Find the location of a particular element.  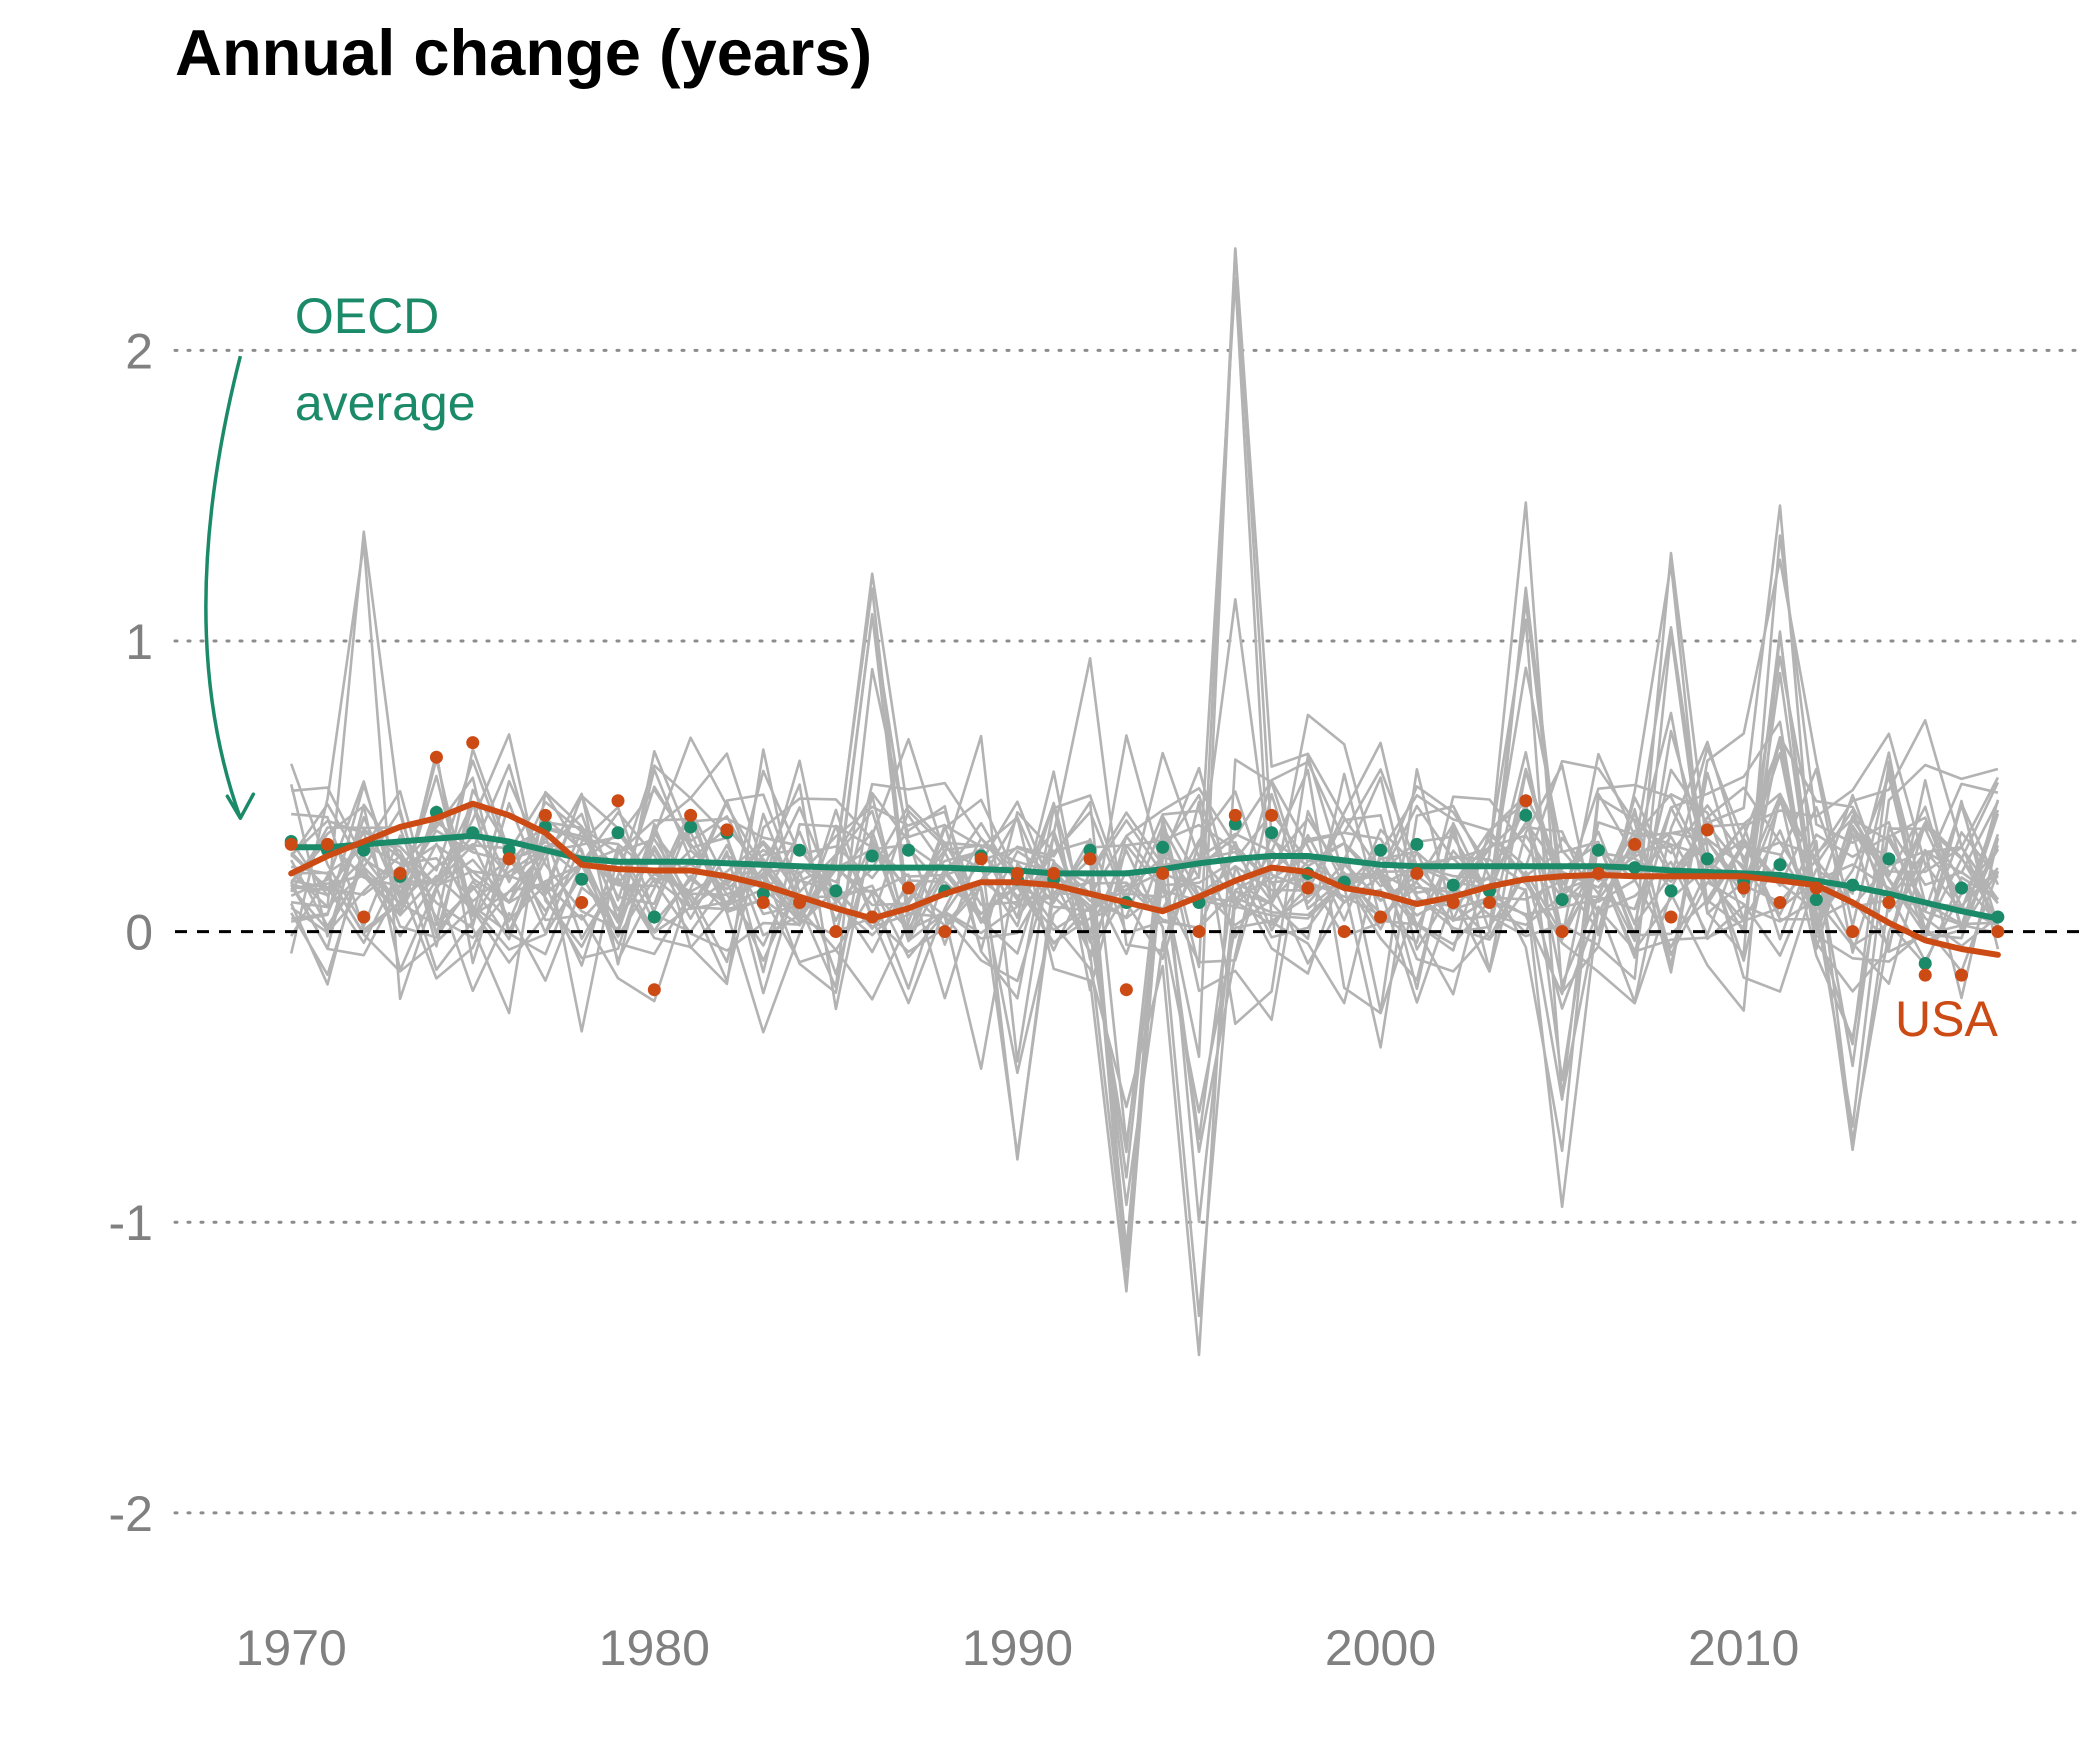

arrowhead-icon is located at coordinates (240, 806).